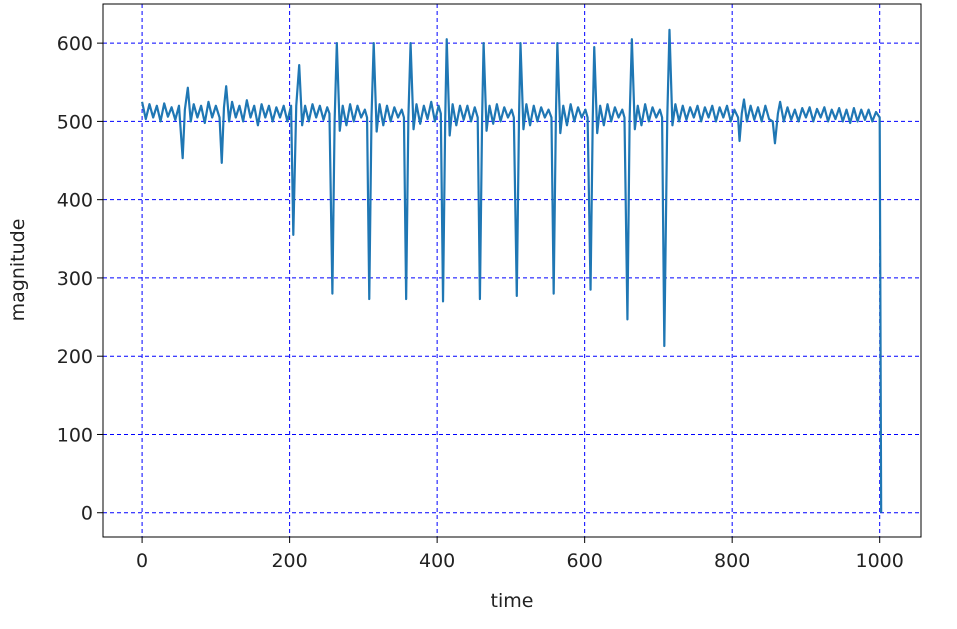 The width and height of the screenshot is (957, 629). I want to click on y-tick-label: 600, so click(75, 44).